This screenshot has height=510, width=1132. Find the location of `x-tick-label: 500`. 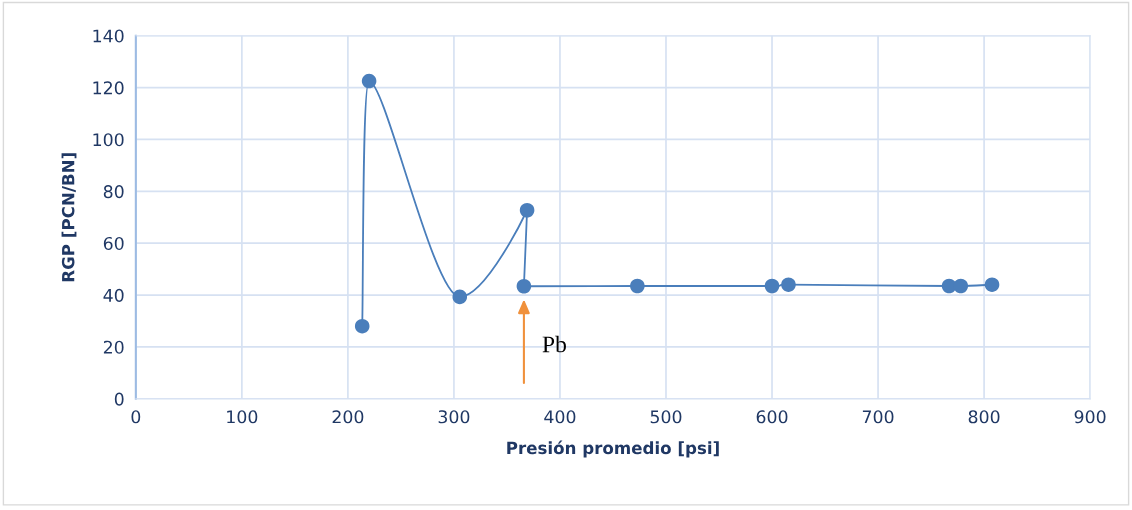

x-tick-label: 500 is located at coordinates (666, 417).